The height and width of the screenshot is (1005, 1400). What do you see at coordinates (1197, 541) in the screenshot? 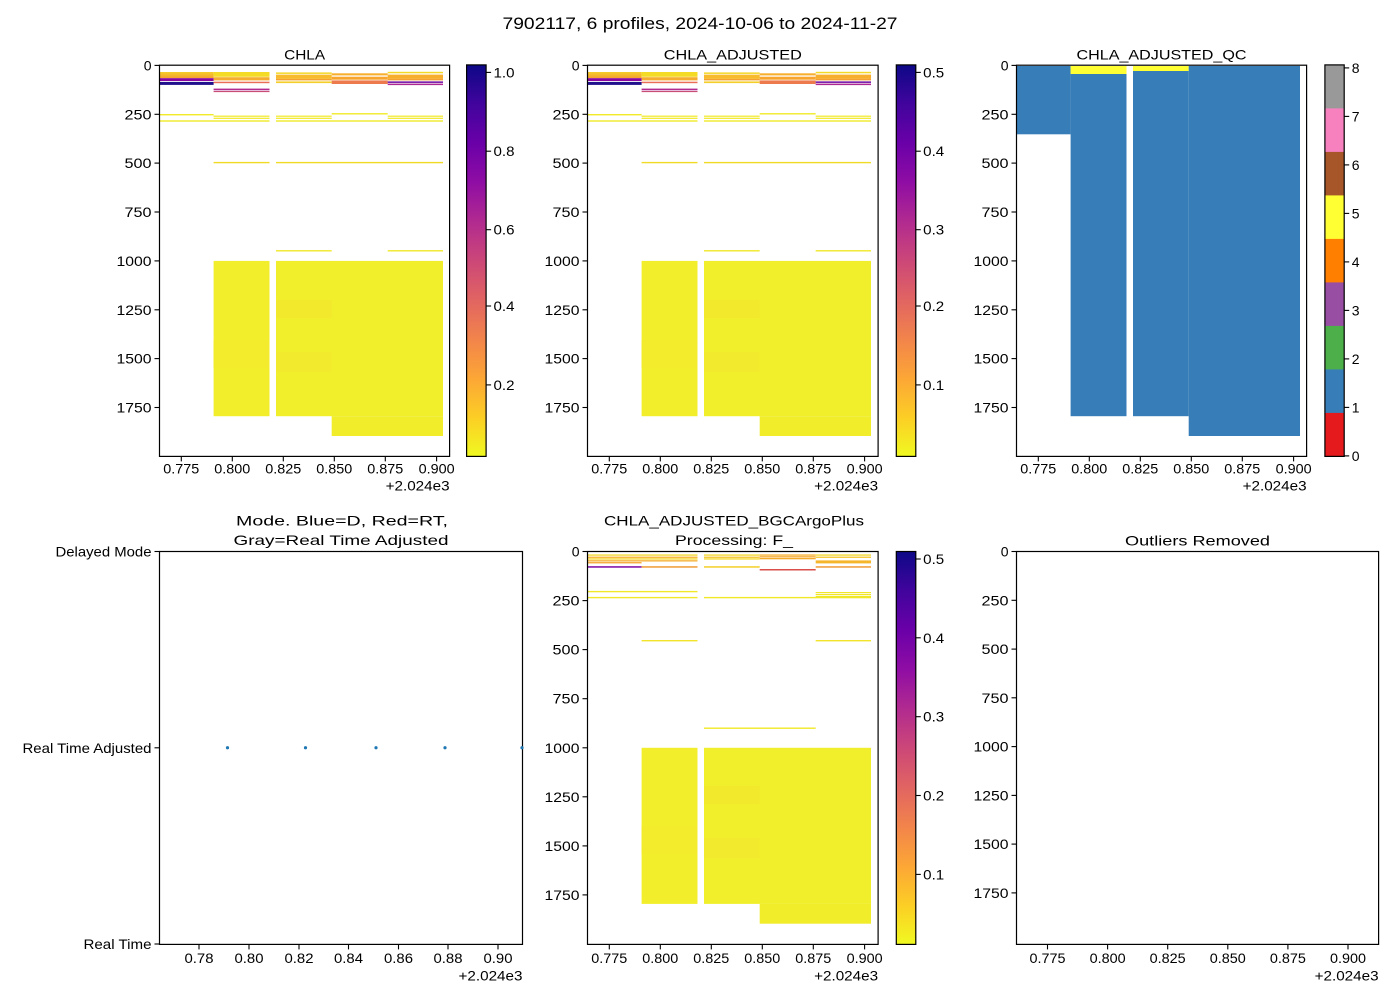
I see `svg-text: Outliers Removed` at bounding box center [1197, 541].